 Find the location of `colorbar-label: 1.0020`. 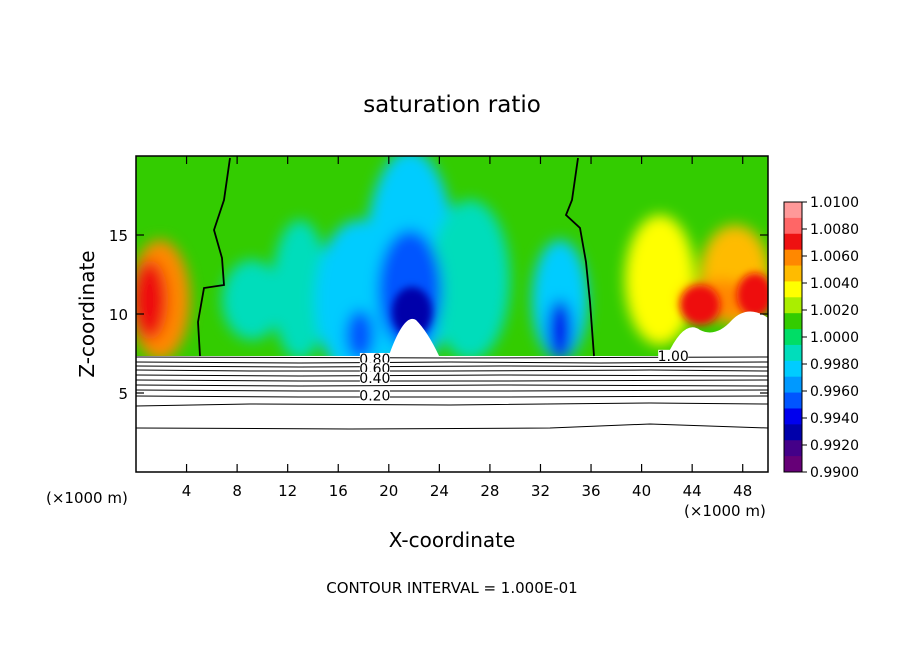

colorbar-label: 1.0020 is located at coordinates (834, 311).